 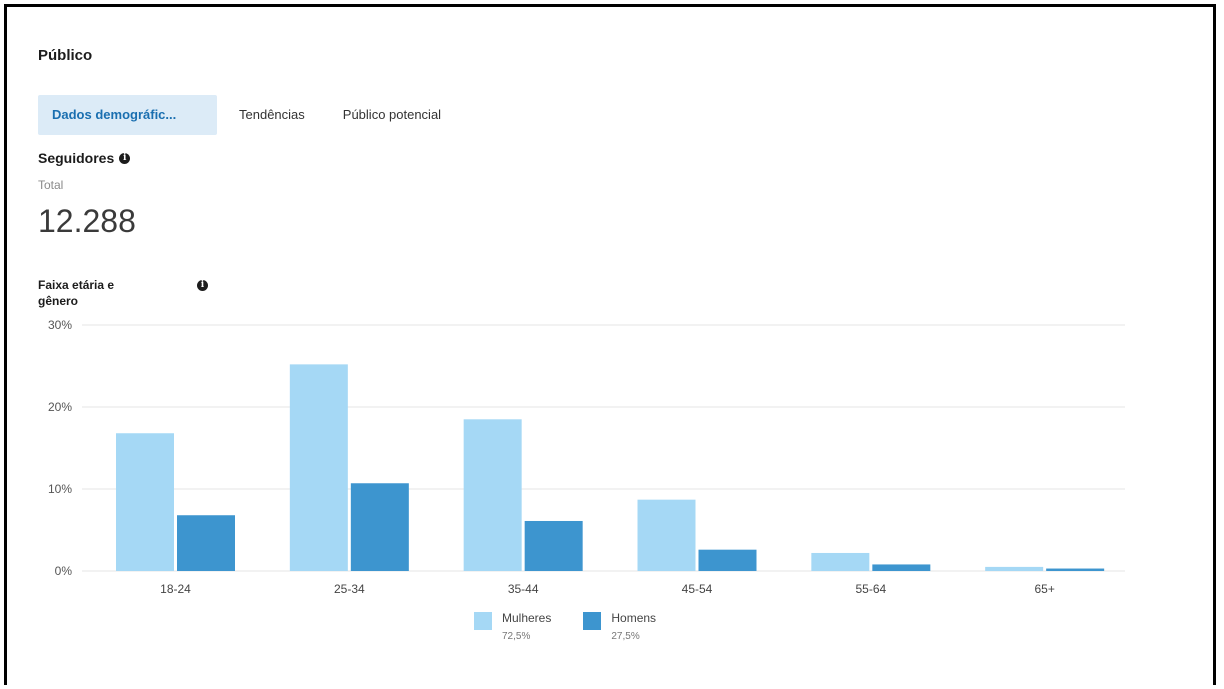 I want to click on bar-women-65+, so click(x=1014, y=568).